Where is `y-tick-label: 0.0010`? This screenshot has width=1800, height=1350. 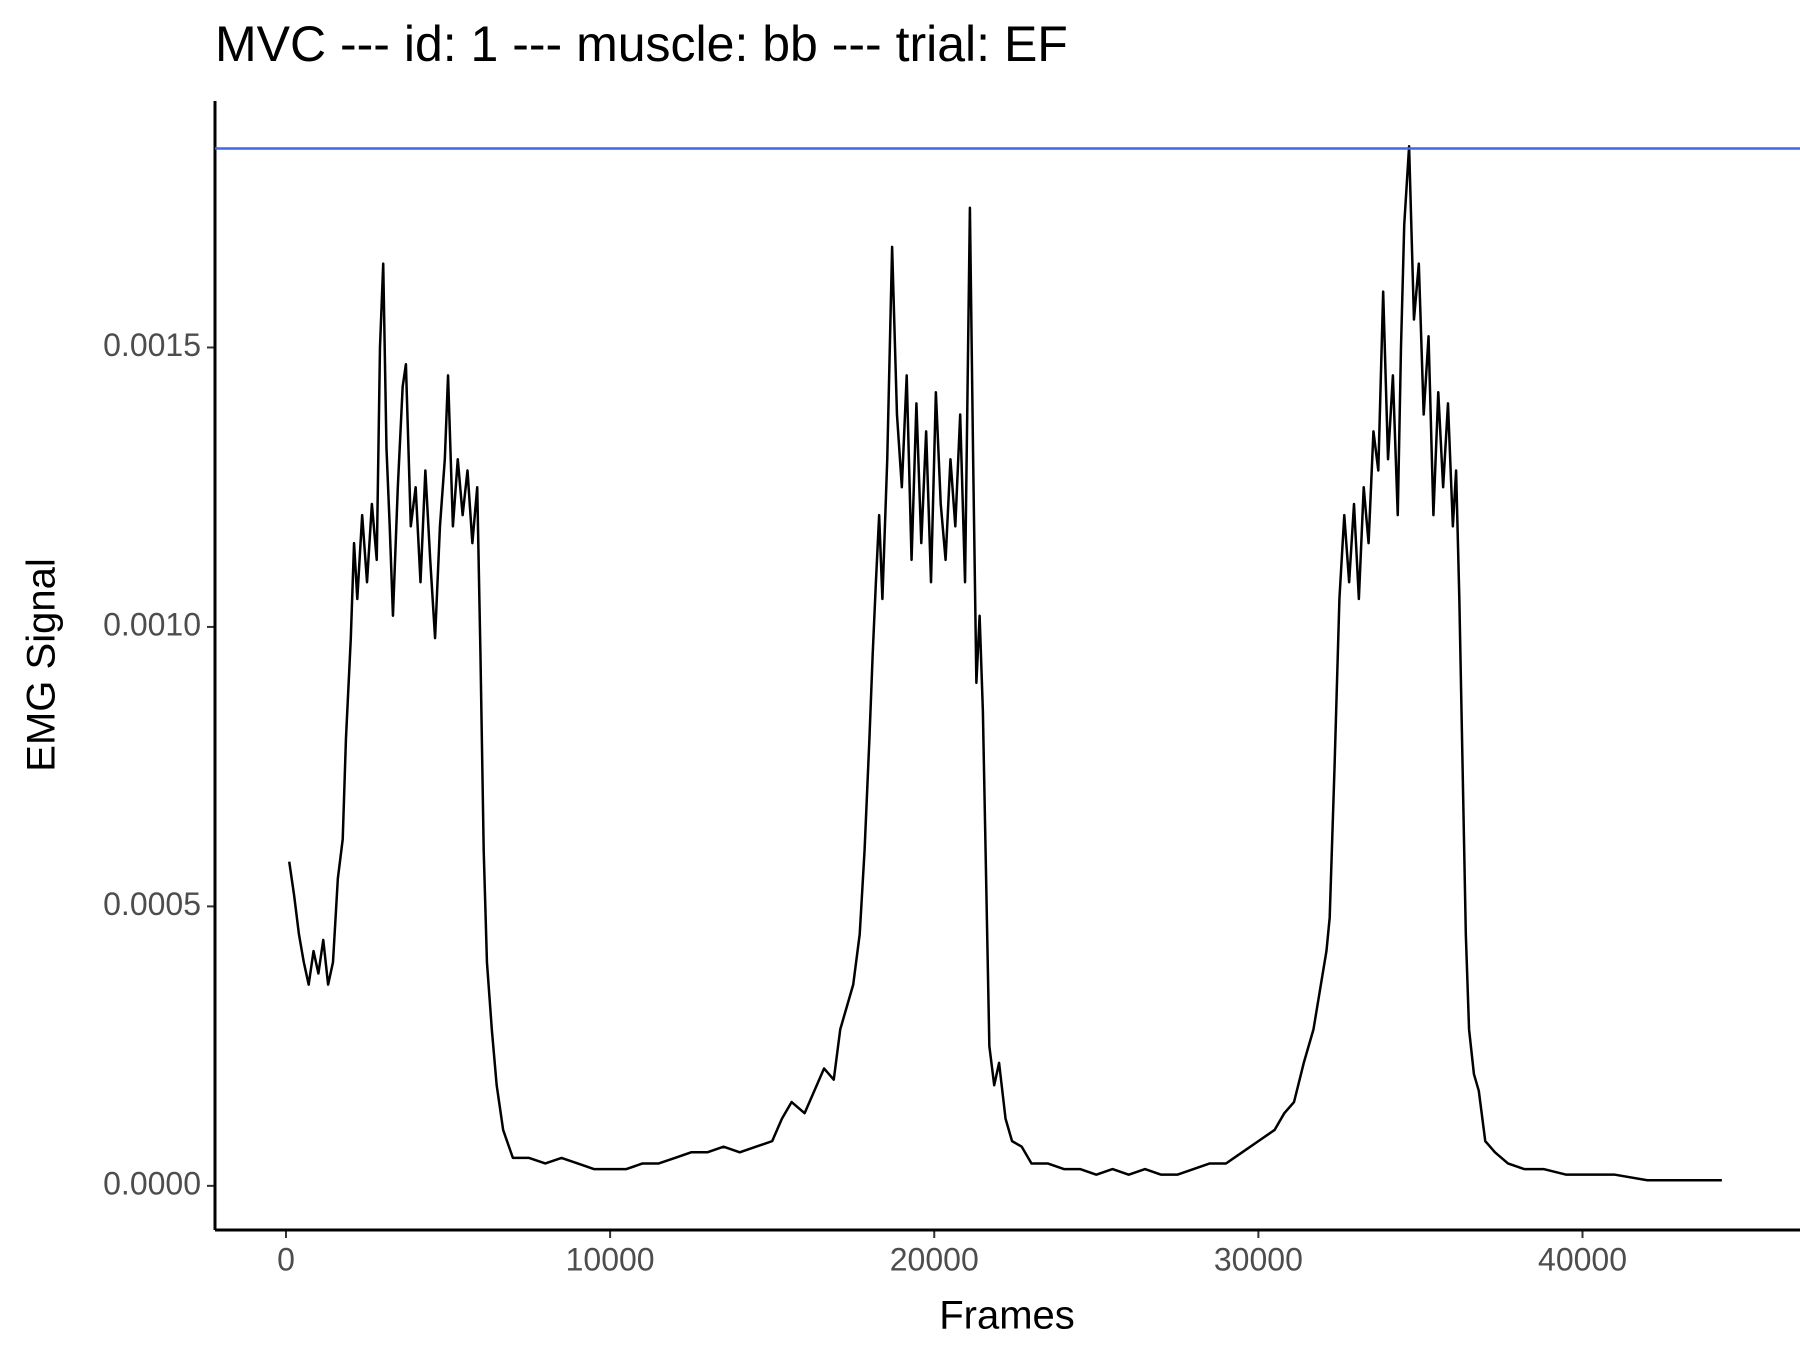 y-tick-label: 0.0010 is located at coordinates (152, 624).